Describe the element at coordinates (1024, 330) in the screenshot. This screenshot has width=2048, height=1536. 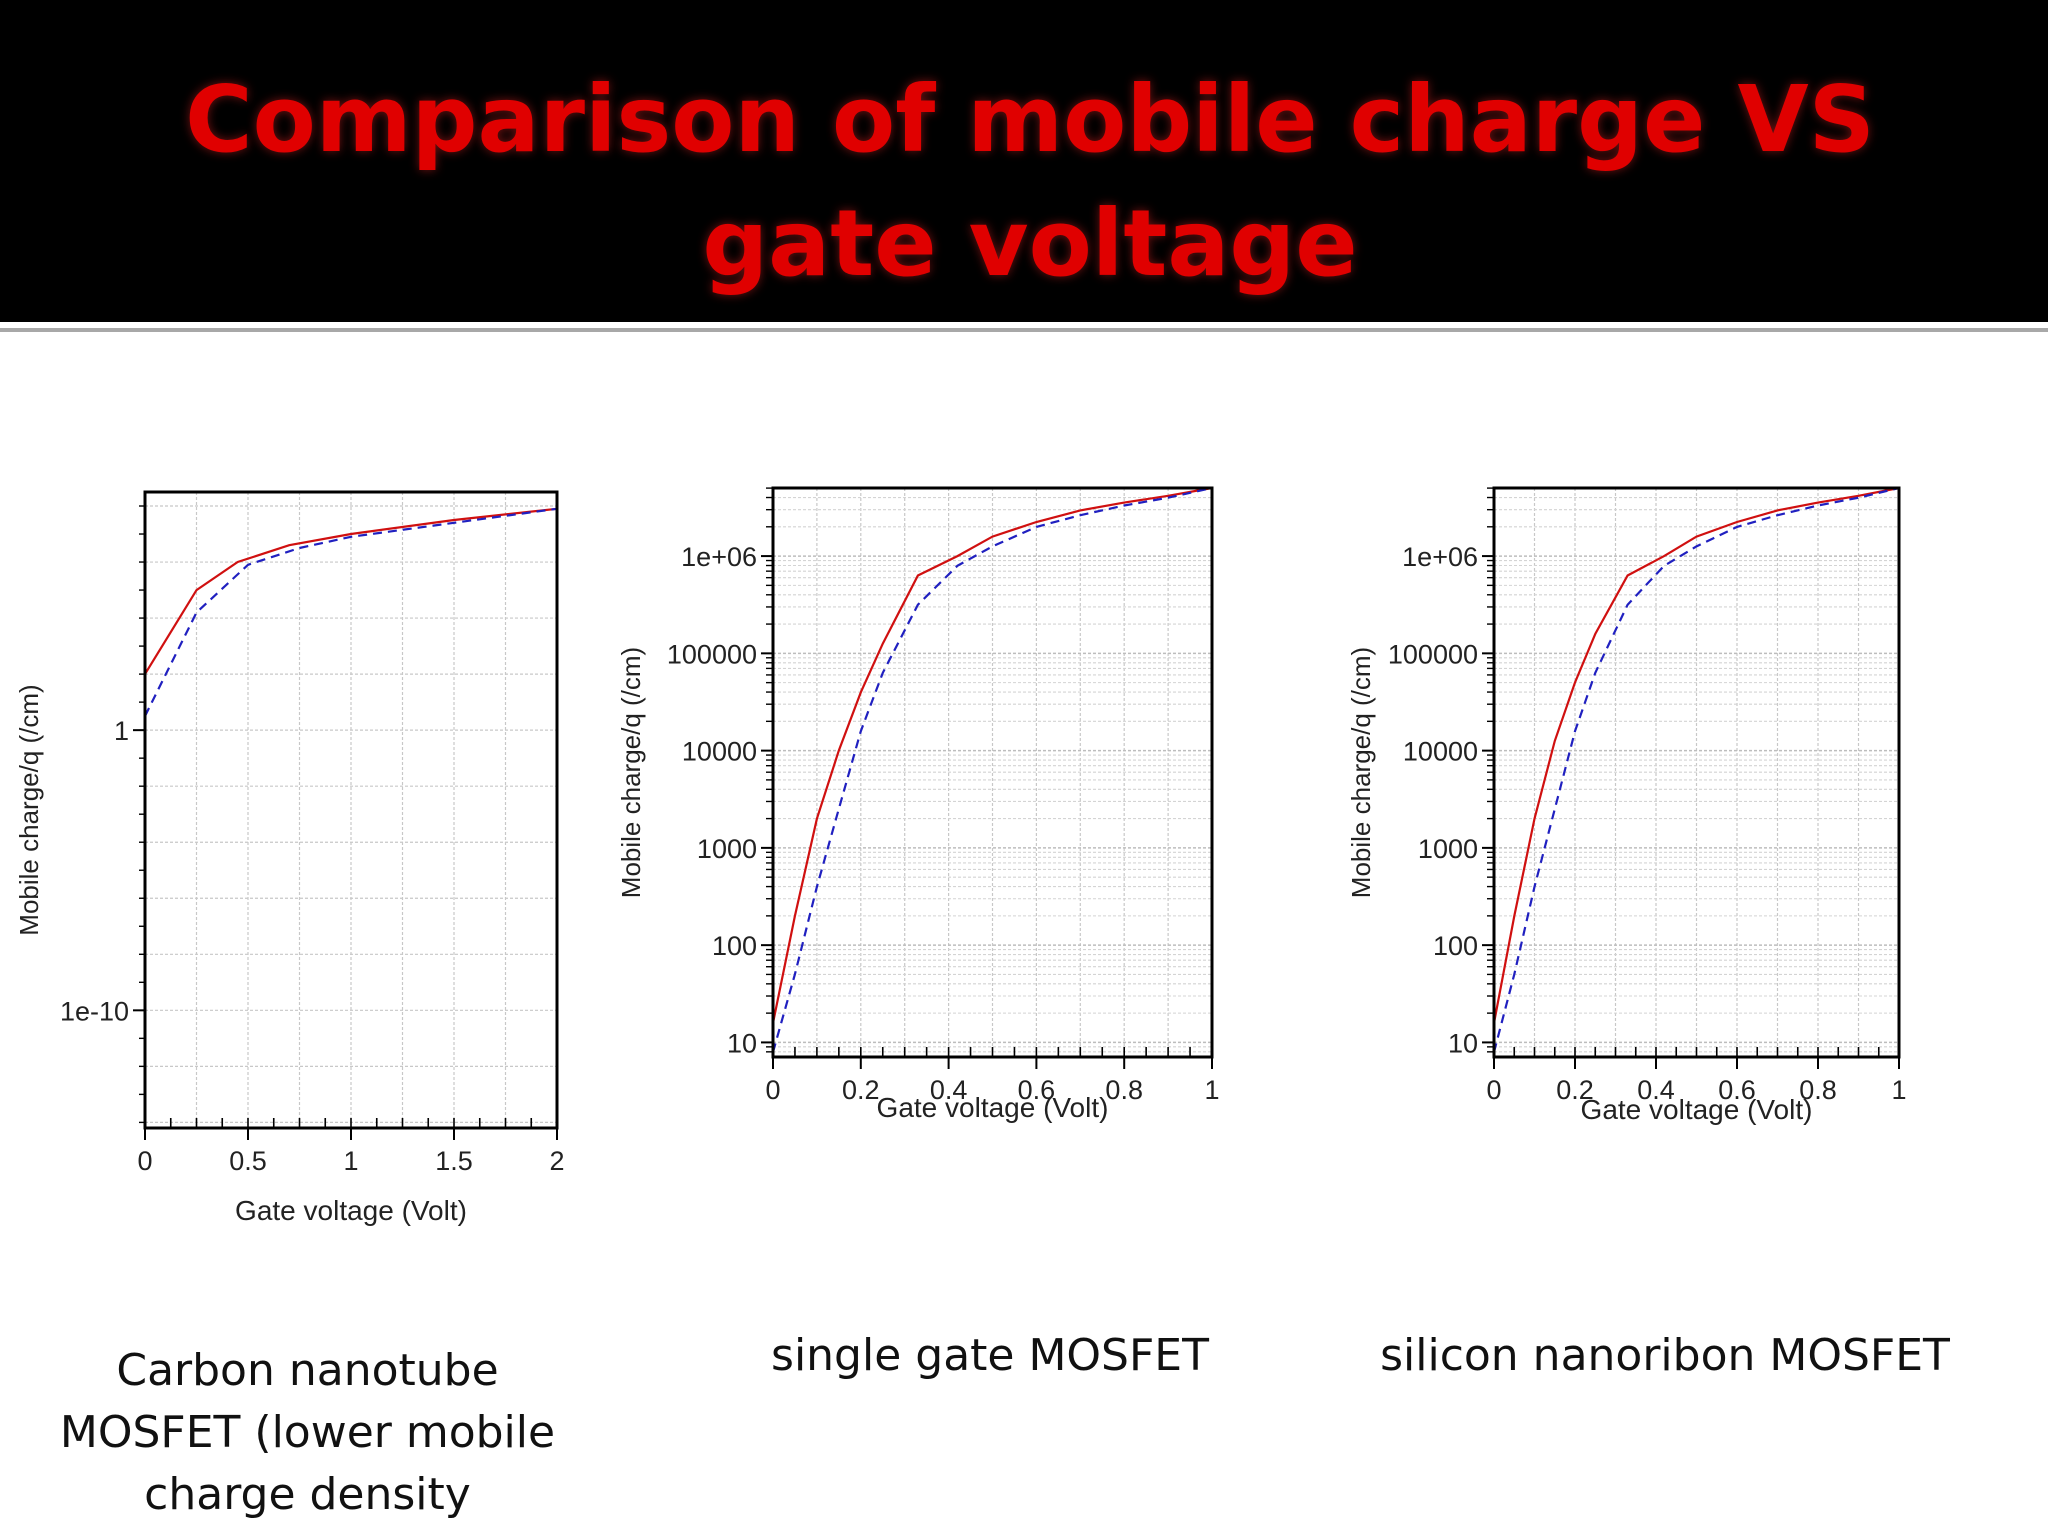
I see `divider-shadow` at that location.